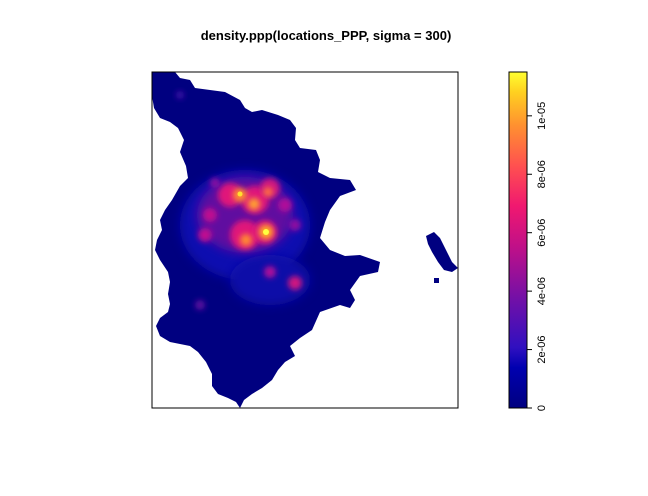 The image size is (648, 496). Describe the element at coordinates (270, 280) in the screenshot. I see `density-halo-south` at that location.